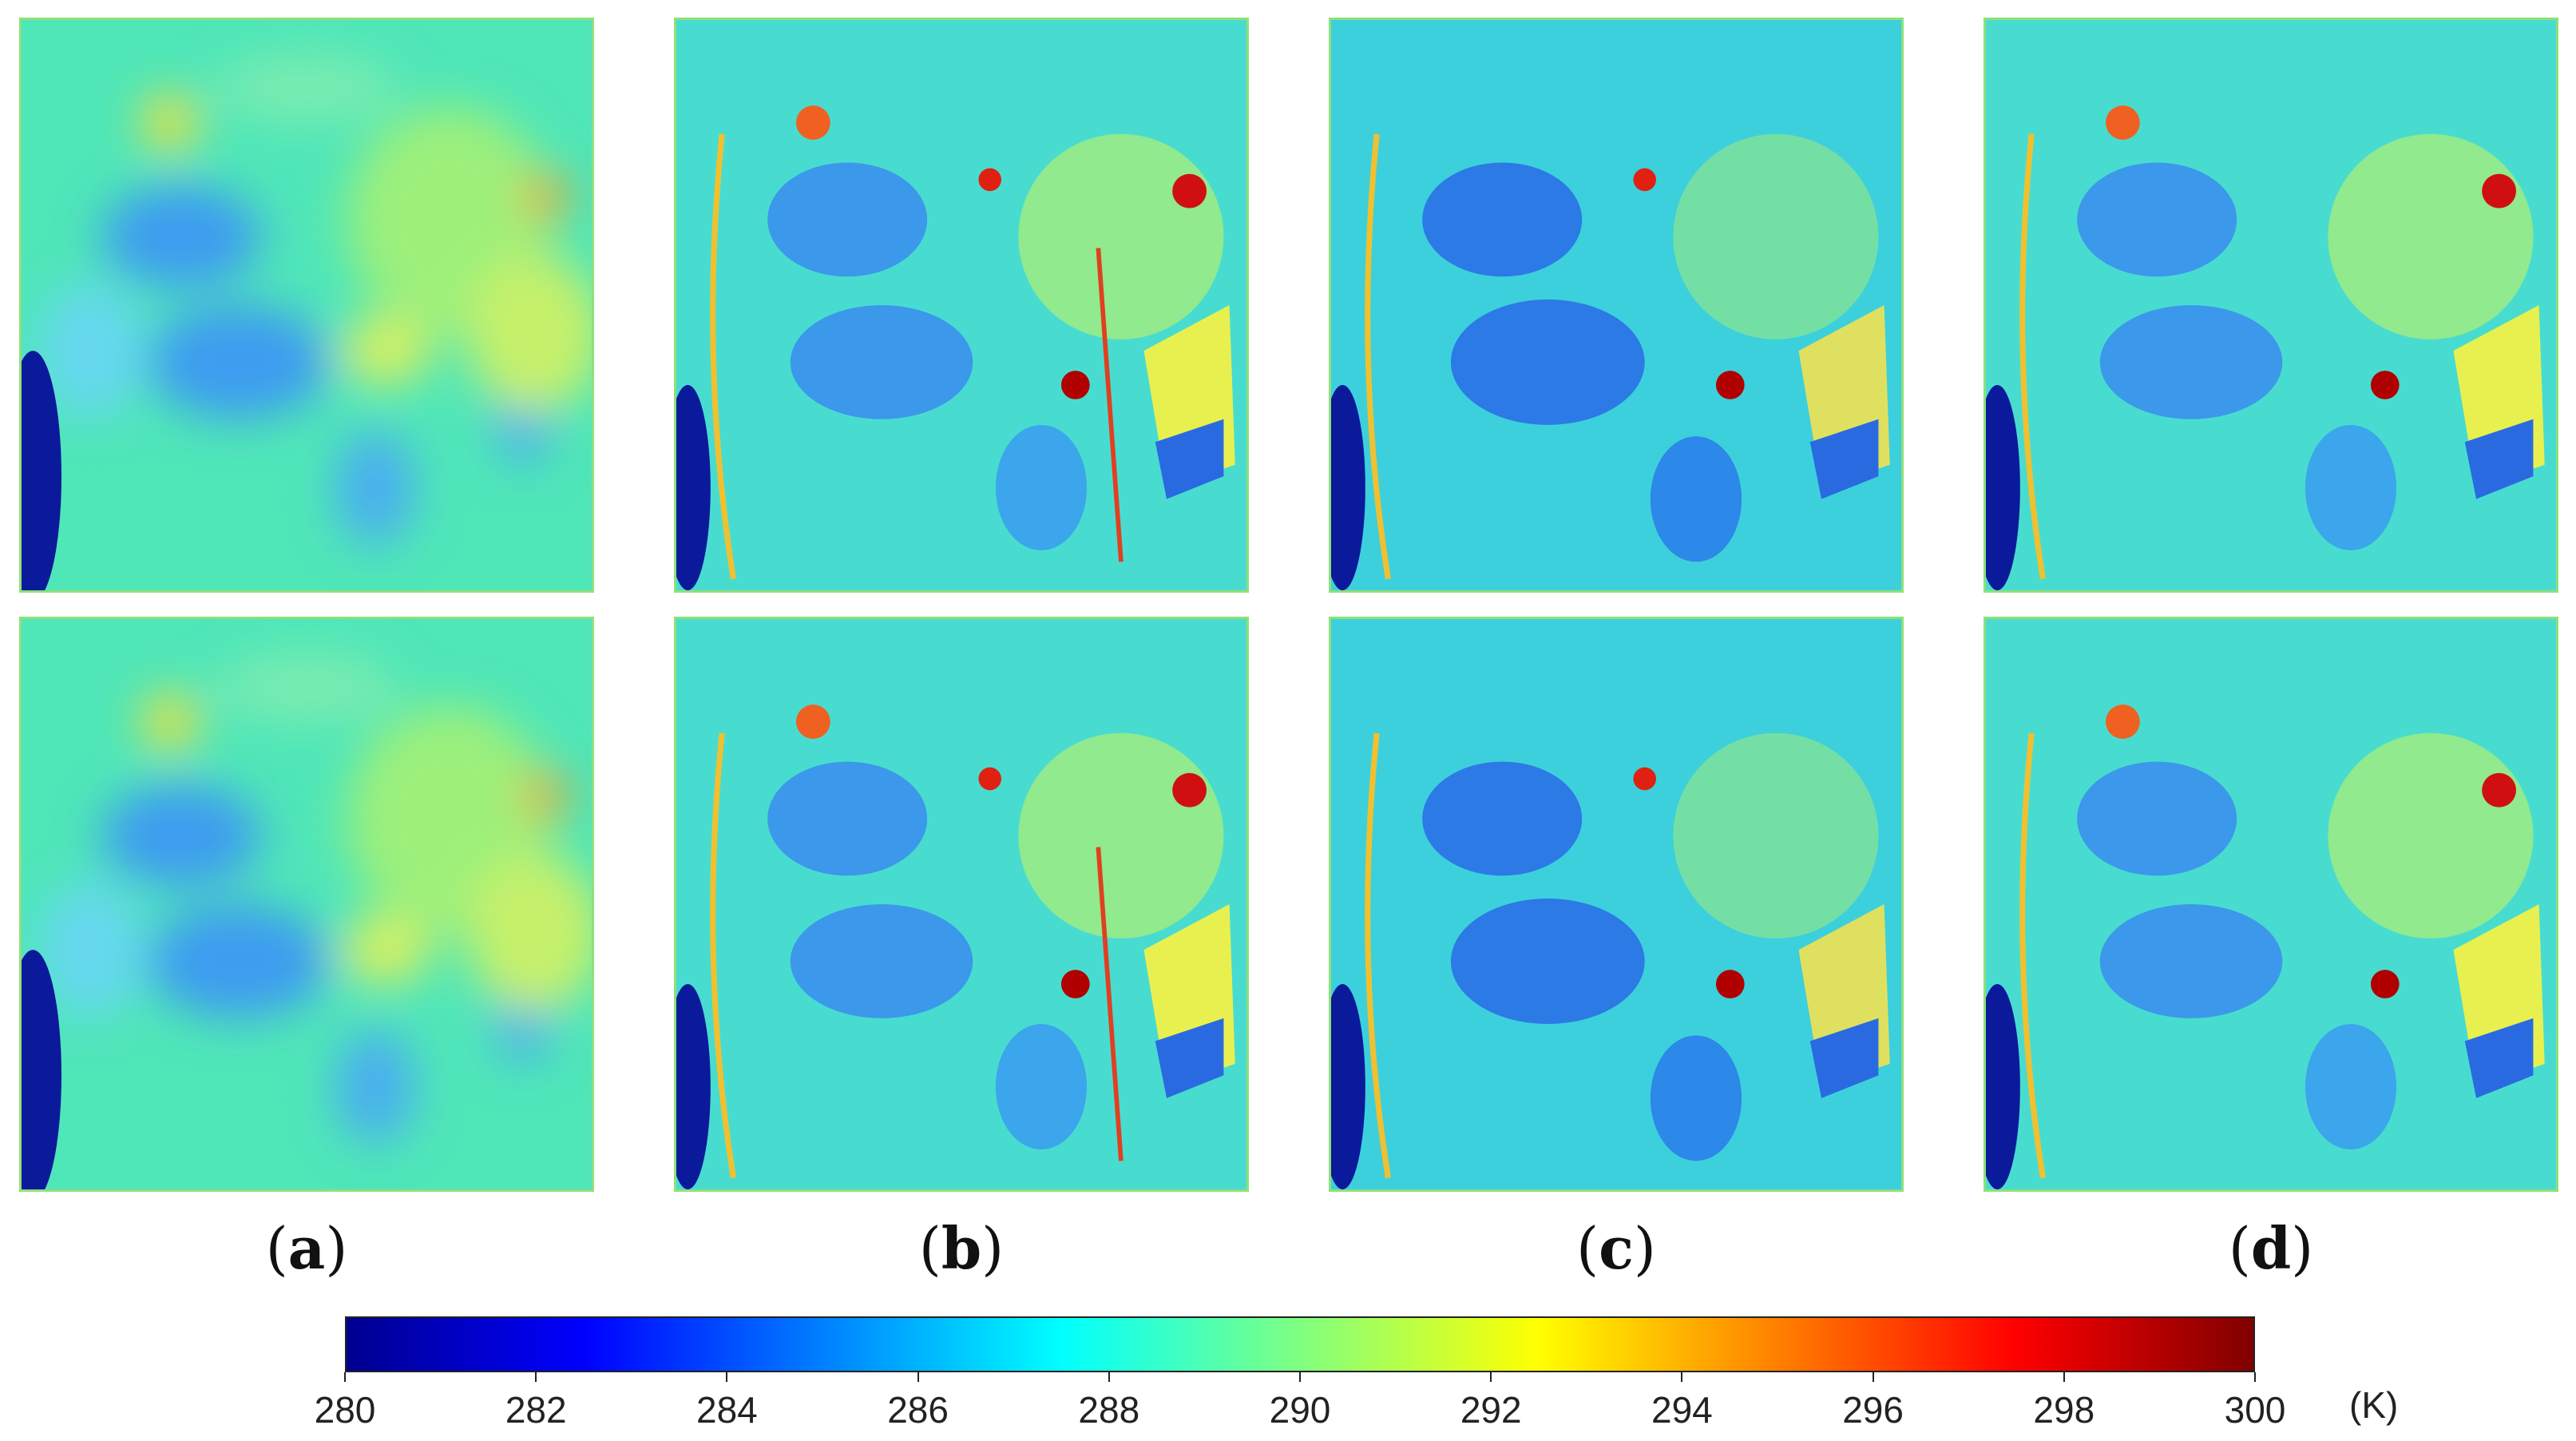 This screenshot has height=1441, width=2576. I want to click on map-panel-d-top, so click(2271, 306).